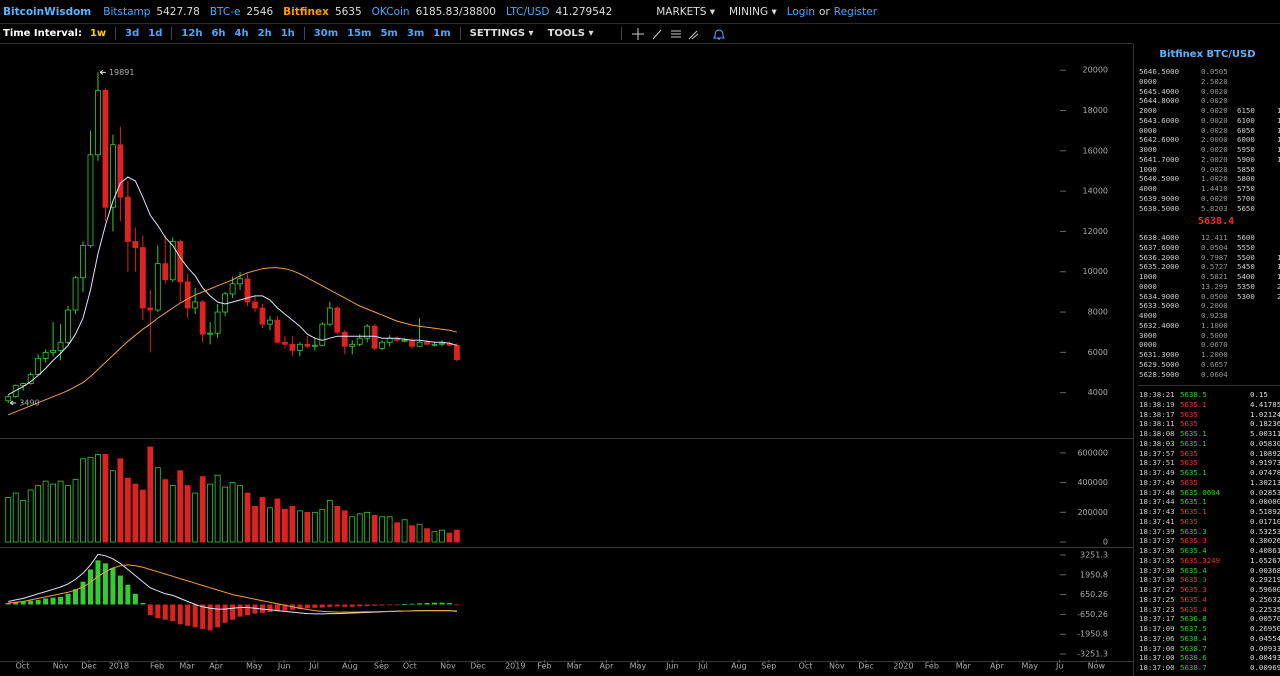 The width and height of the screenshot is (1280, 676). What do you see at coordinates (1246, 169) in the screenshot?
I see `order-cell: 5850` at bounding box center [1246, 169].